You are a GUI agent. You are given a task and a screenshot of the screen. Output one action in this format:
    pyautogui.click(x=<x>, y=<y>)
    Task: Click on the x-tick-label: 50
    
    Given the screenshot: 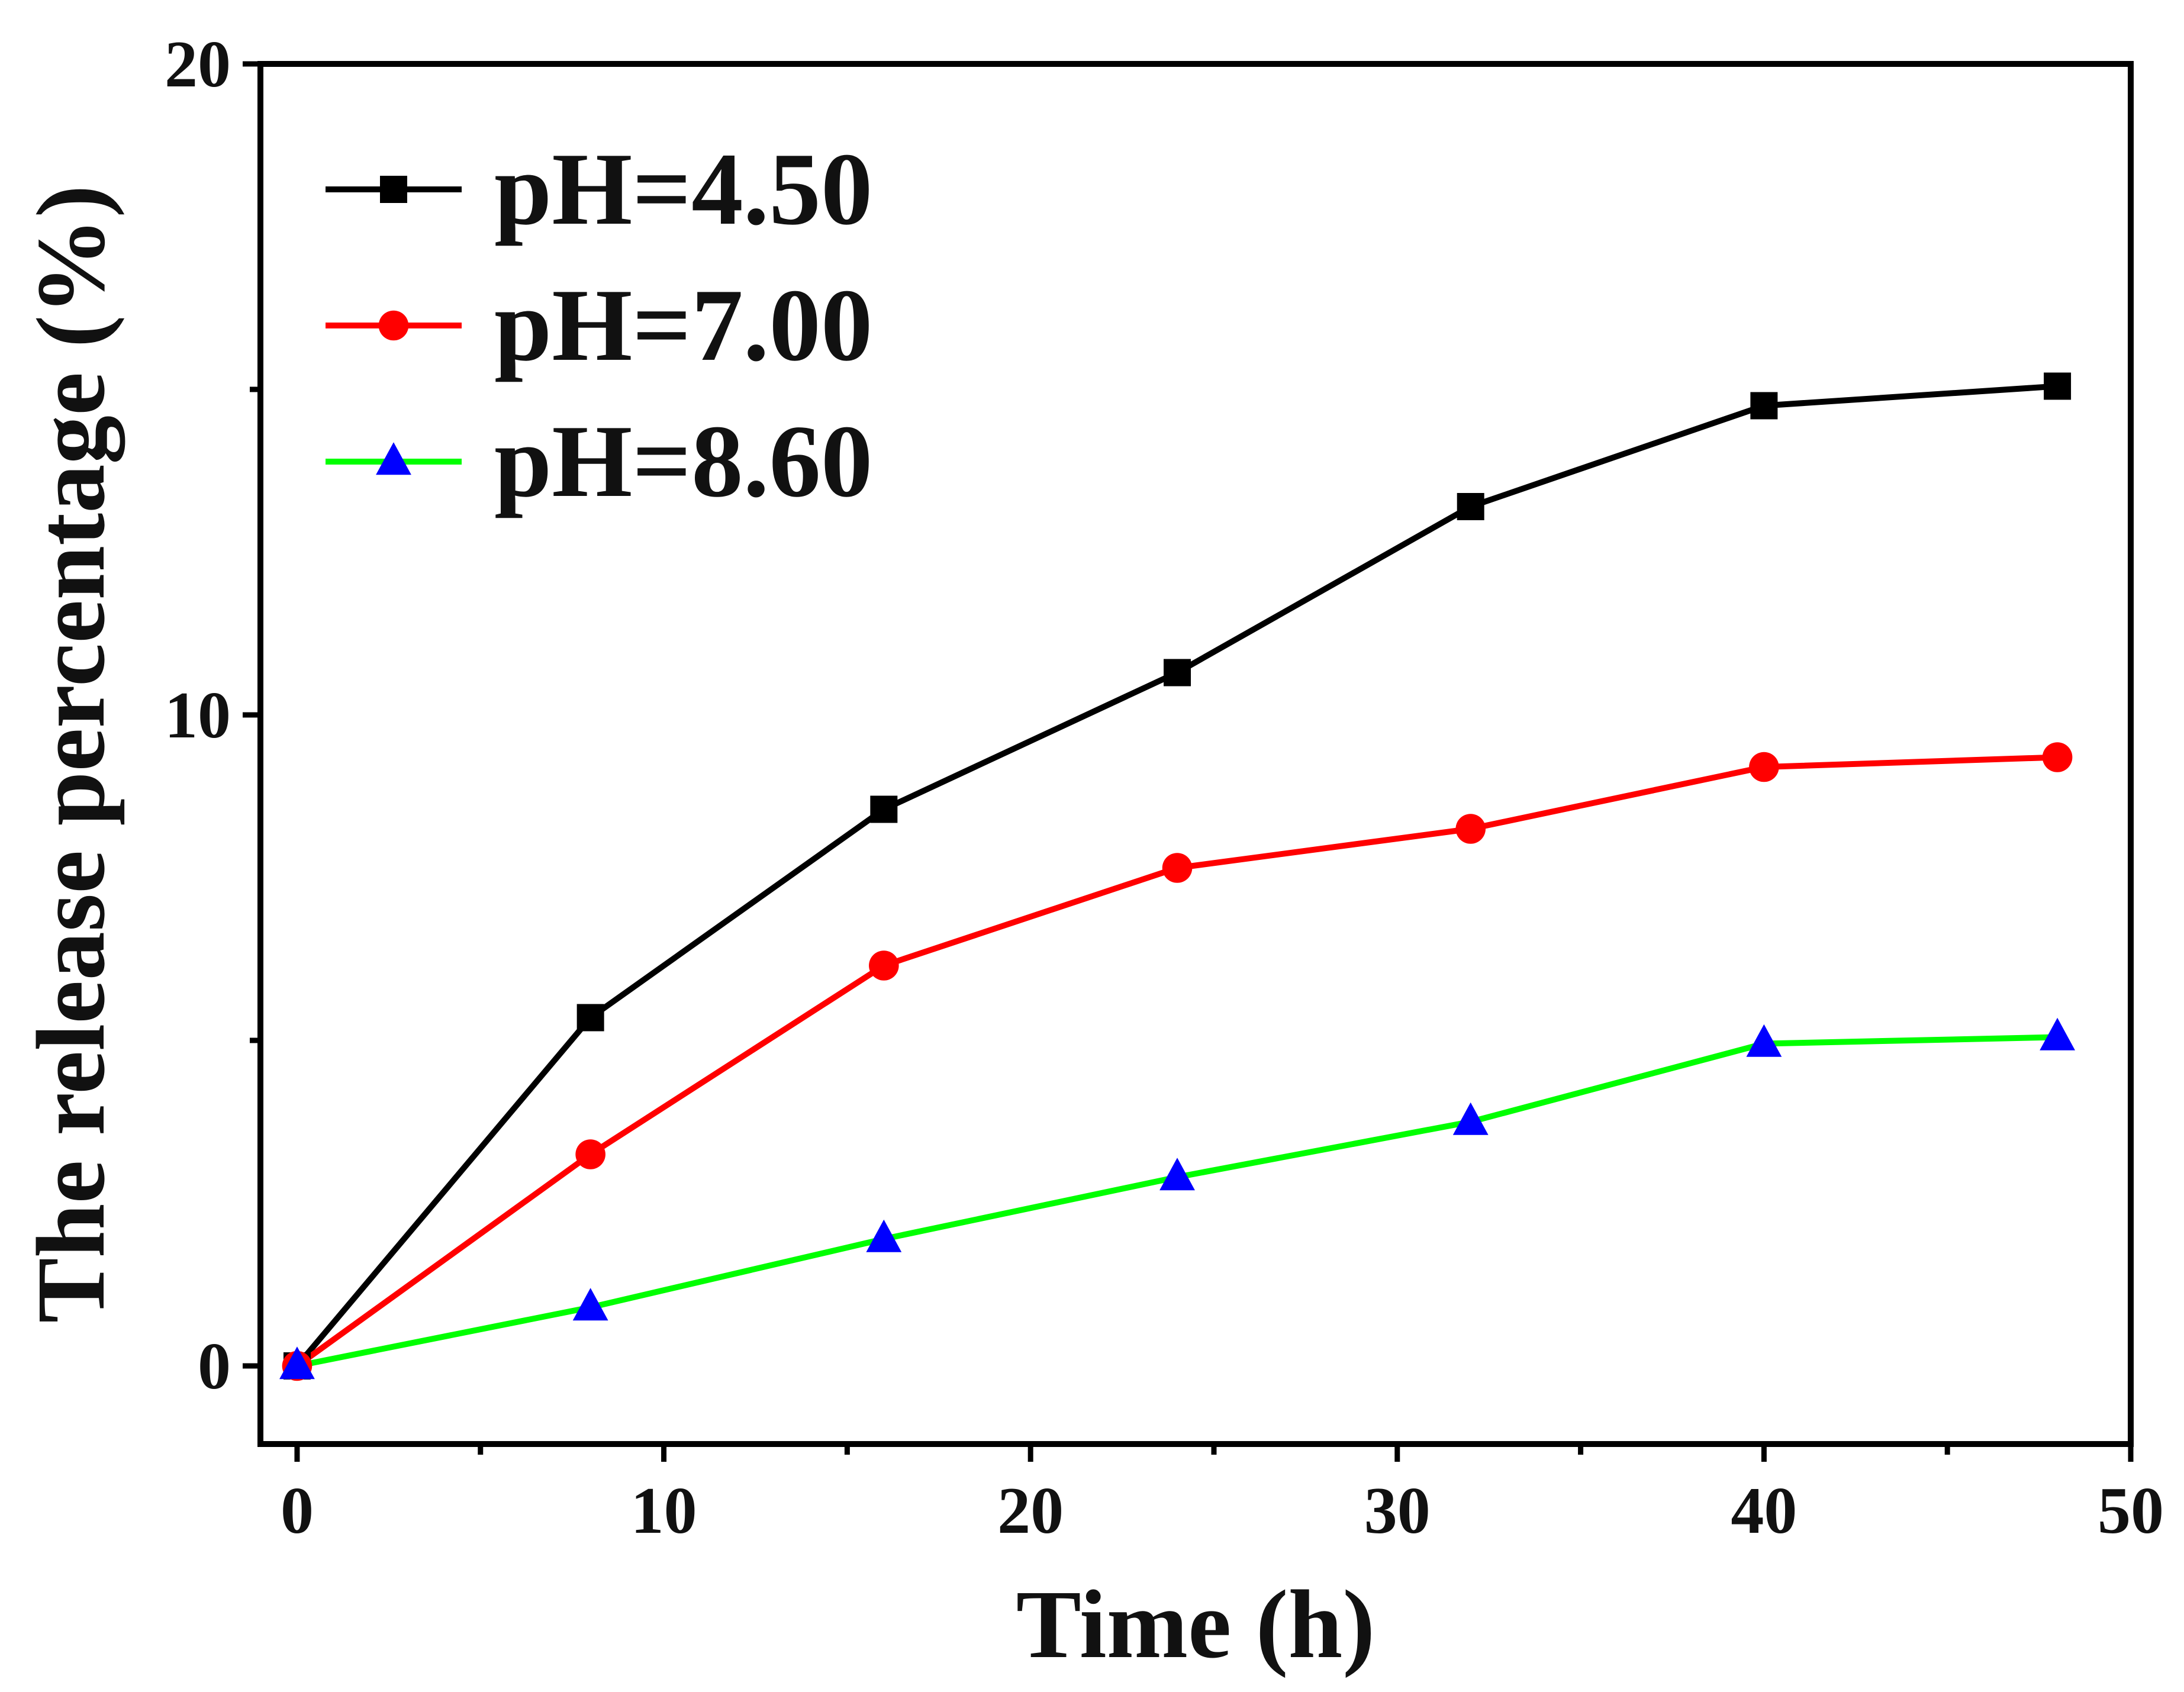 What is the action you would take?
    pyautogui.click(x=2131, y=1511)
    